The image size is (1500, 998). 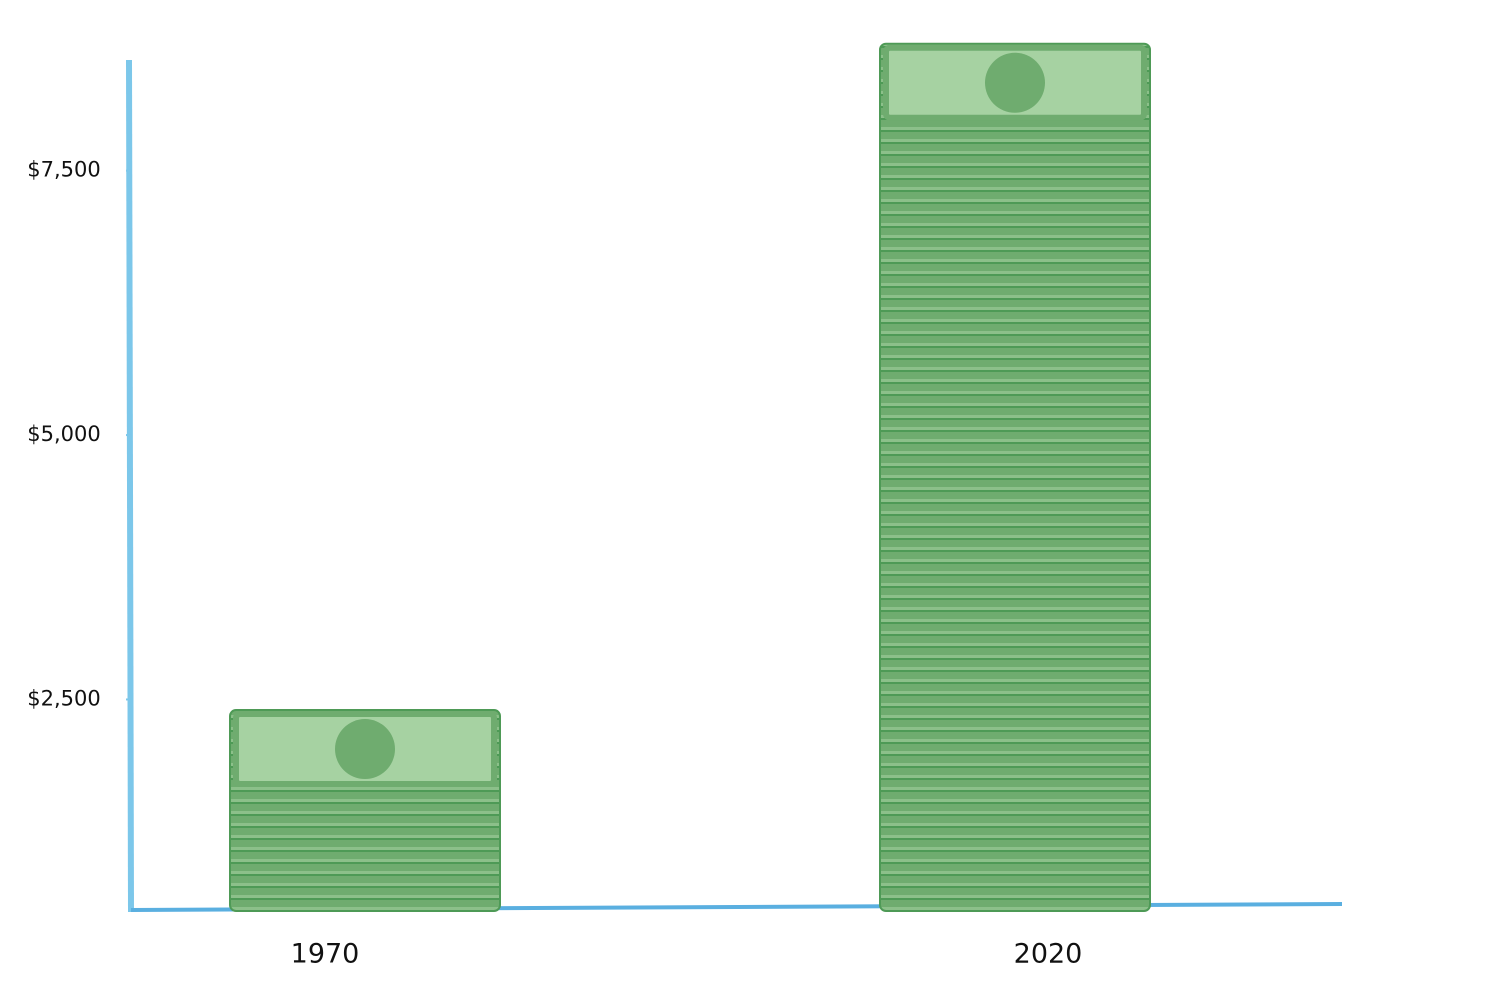 I want to click on y-tick-label: $7,500, so click(x=63, y=170).